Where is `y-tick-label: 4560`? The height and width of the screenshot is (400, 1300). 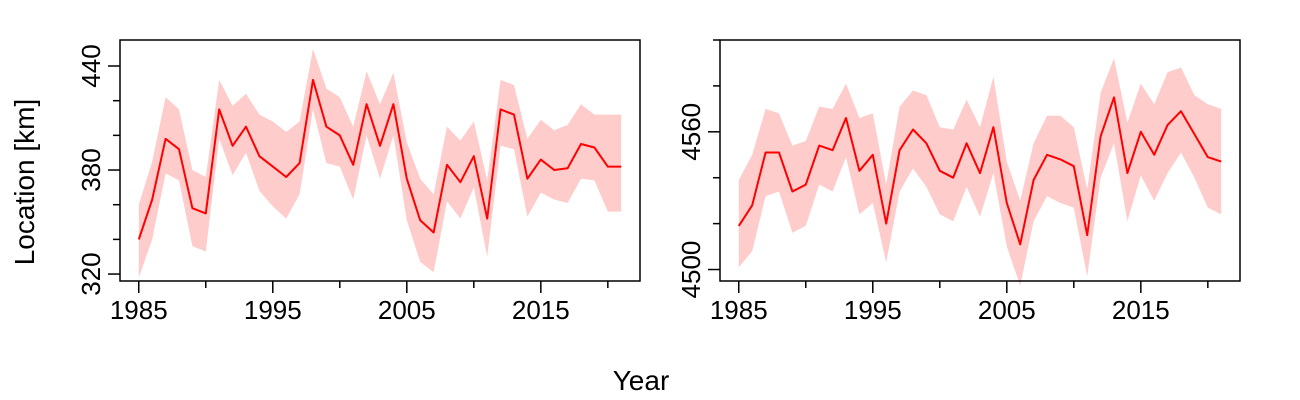
y-tick-label: 4560 is located at coordinates (691, 132).